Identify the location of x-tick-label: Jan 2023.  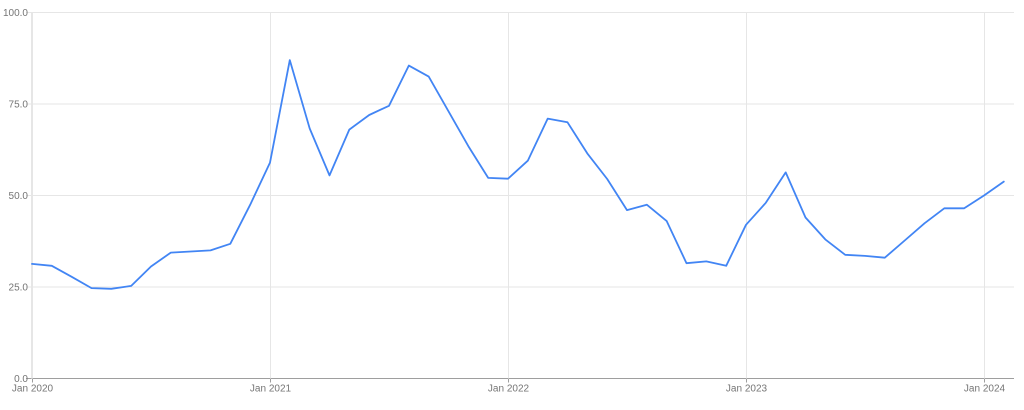
(747, 389).